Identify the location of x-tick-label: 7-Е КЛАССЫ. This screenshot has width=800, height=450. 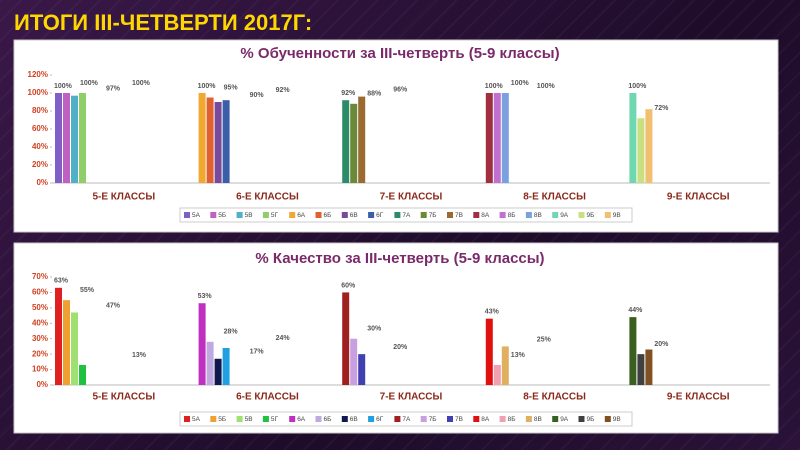
(411, 197).